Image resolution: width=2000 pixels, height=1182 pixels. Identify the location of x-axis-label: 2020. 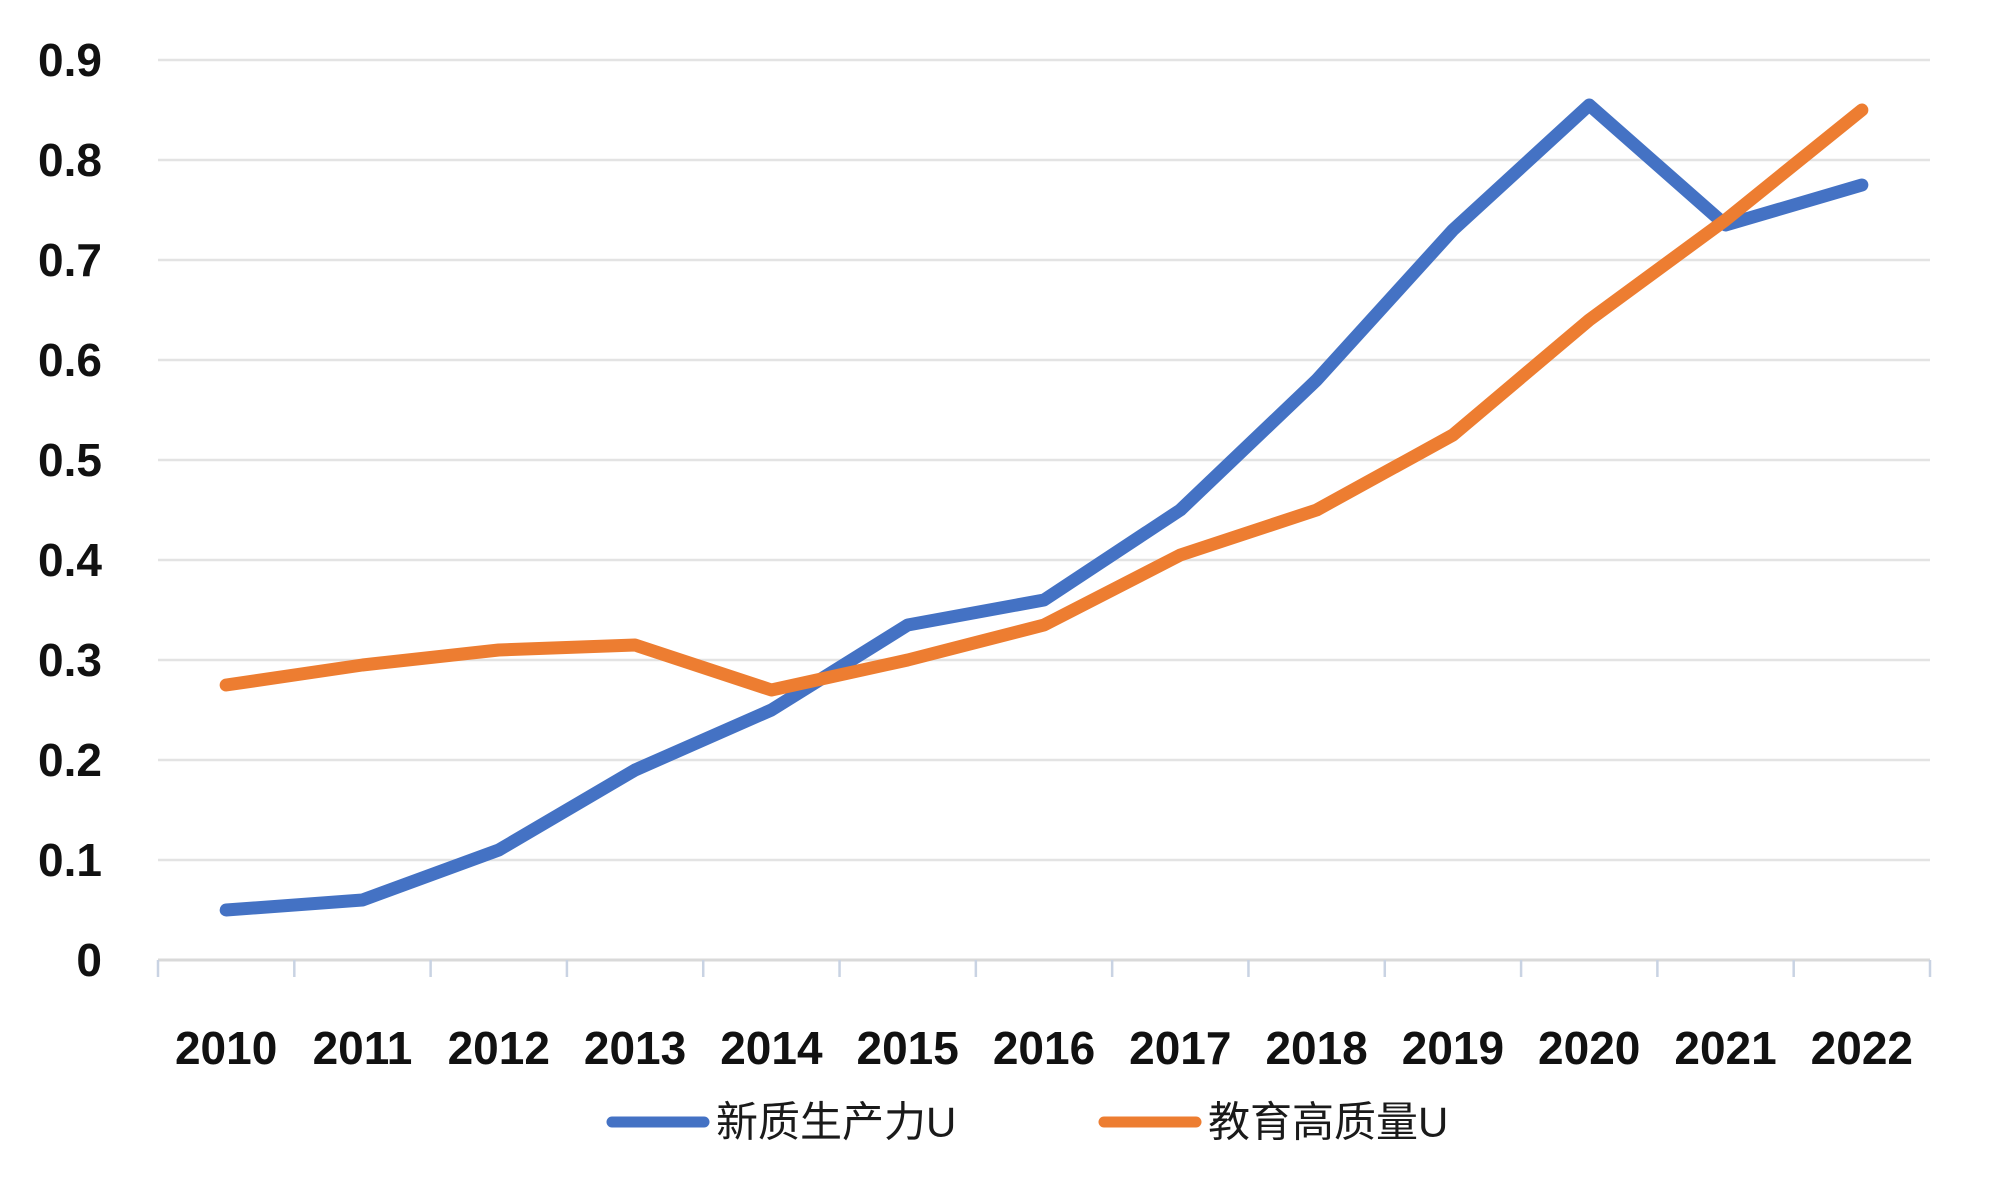
(1589, 1048).